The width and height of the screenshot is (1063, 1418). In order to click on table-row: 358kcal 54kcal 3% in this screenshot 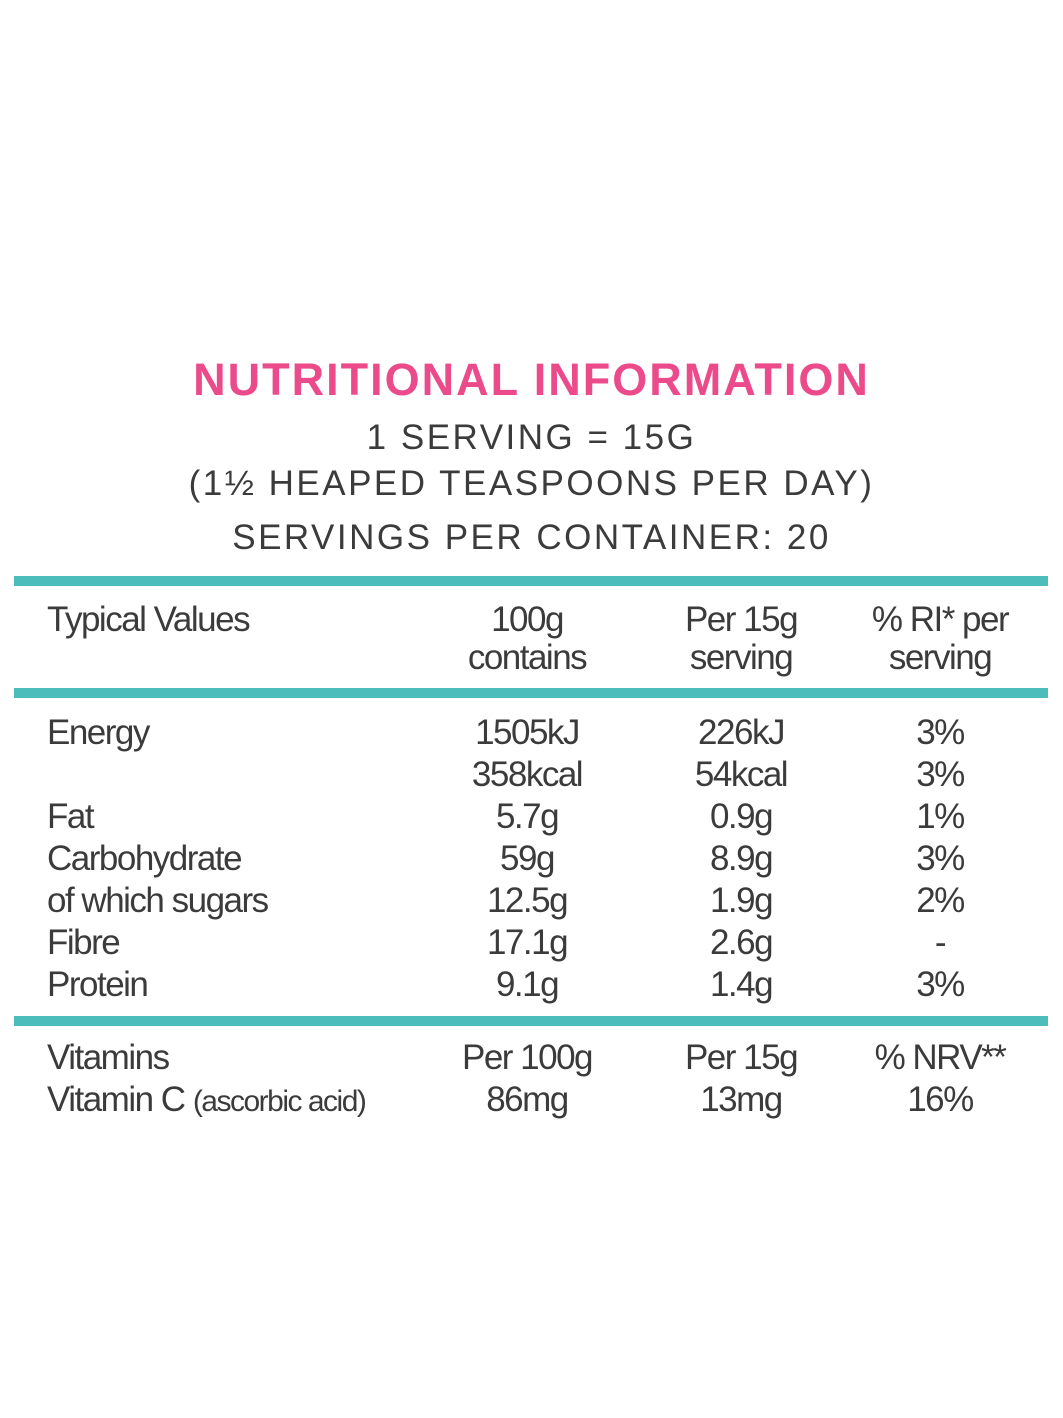, I will do `click(531, 775)`.